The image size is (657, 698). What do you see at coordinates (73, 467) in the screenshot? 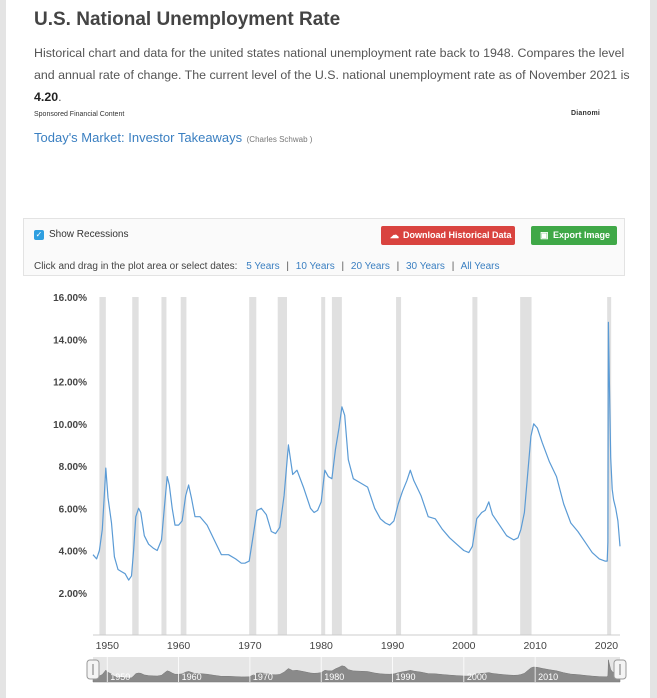
I see `y-tick-label: 8.00%` at bounding box center [73, 467].